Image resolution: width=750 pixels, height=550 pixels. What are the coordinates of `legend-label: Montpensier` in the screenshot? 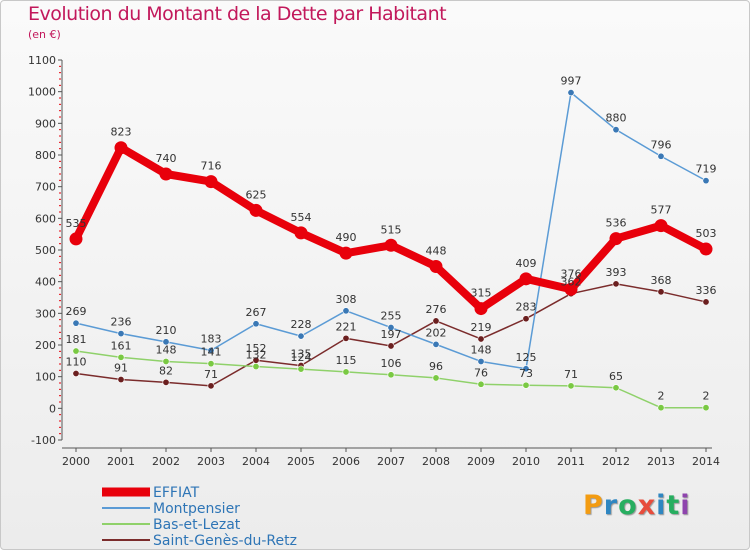 It's located at (196, 509).